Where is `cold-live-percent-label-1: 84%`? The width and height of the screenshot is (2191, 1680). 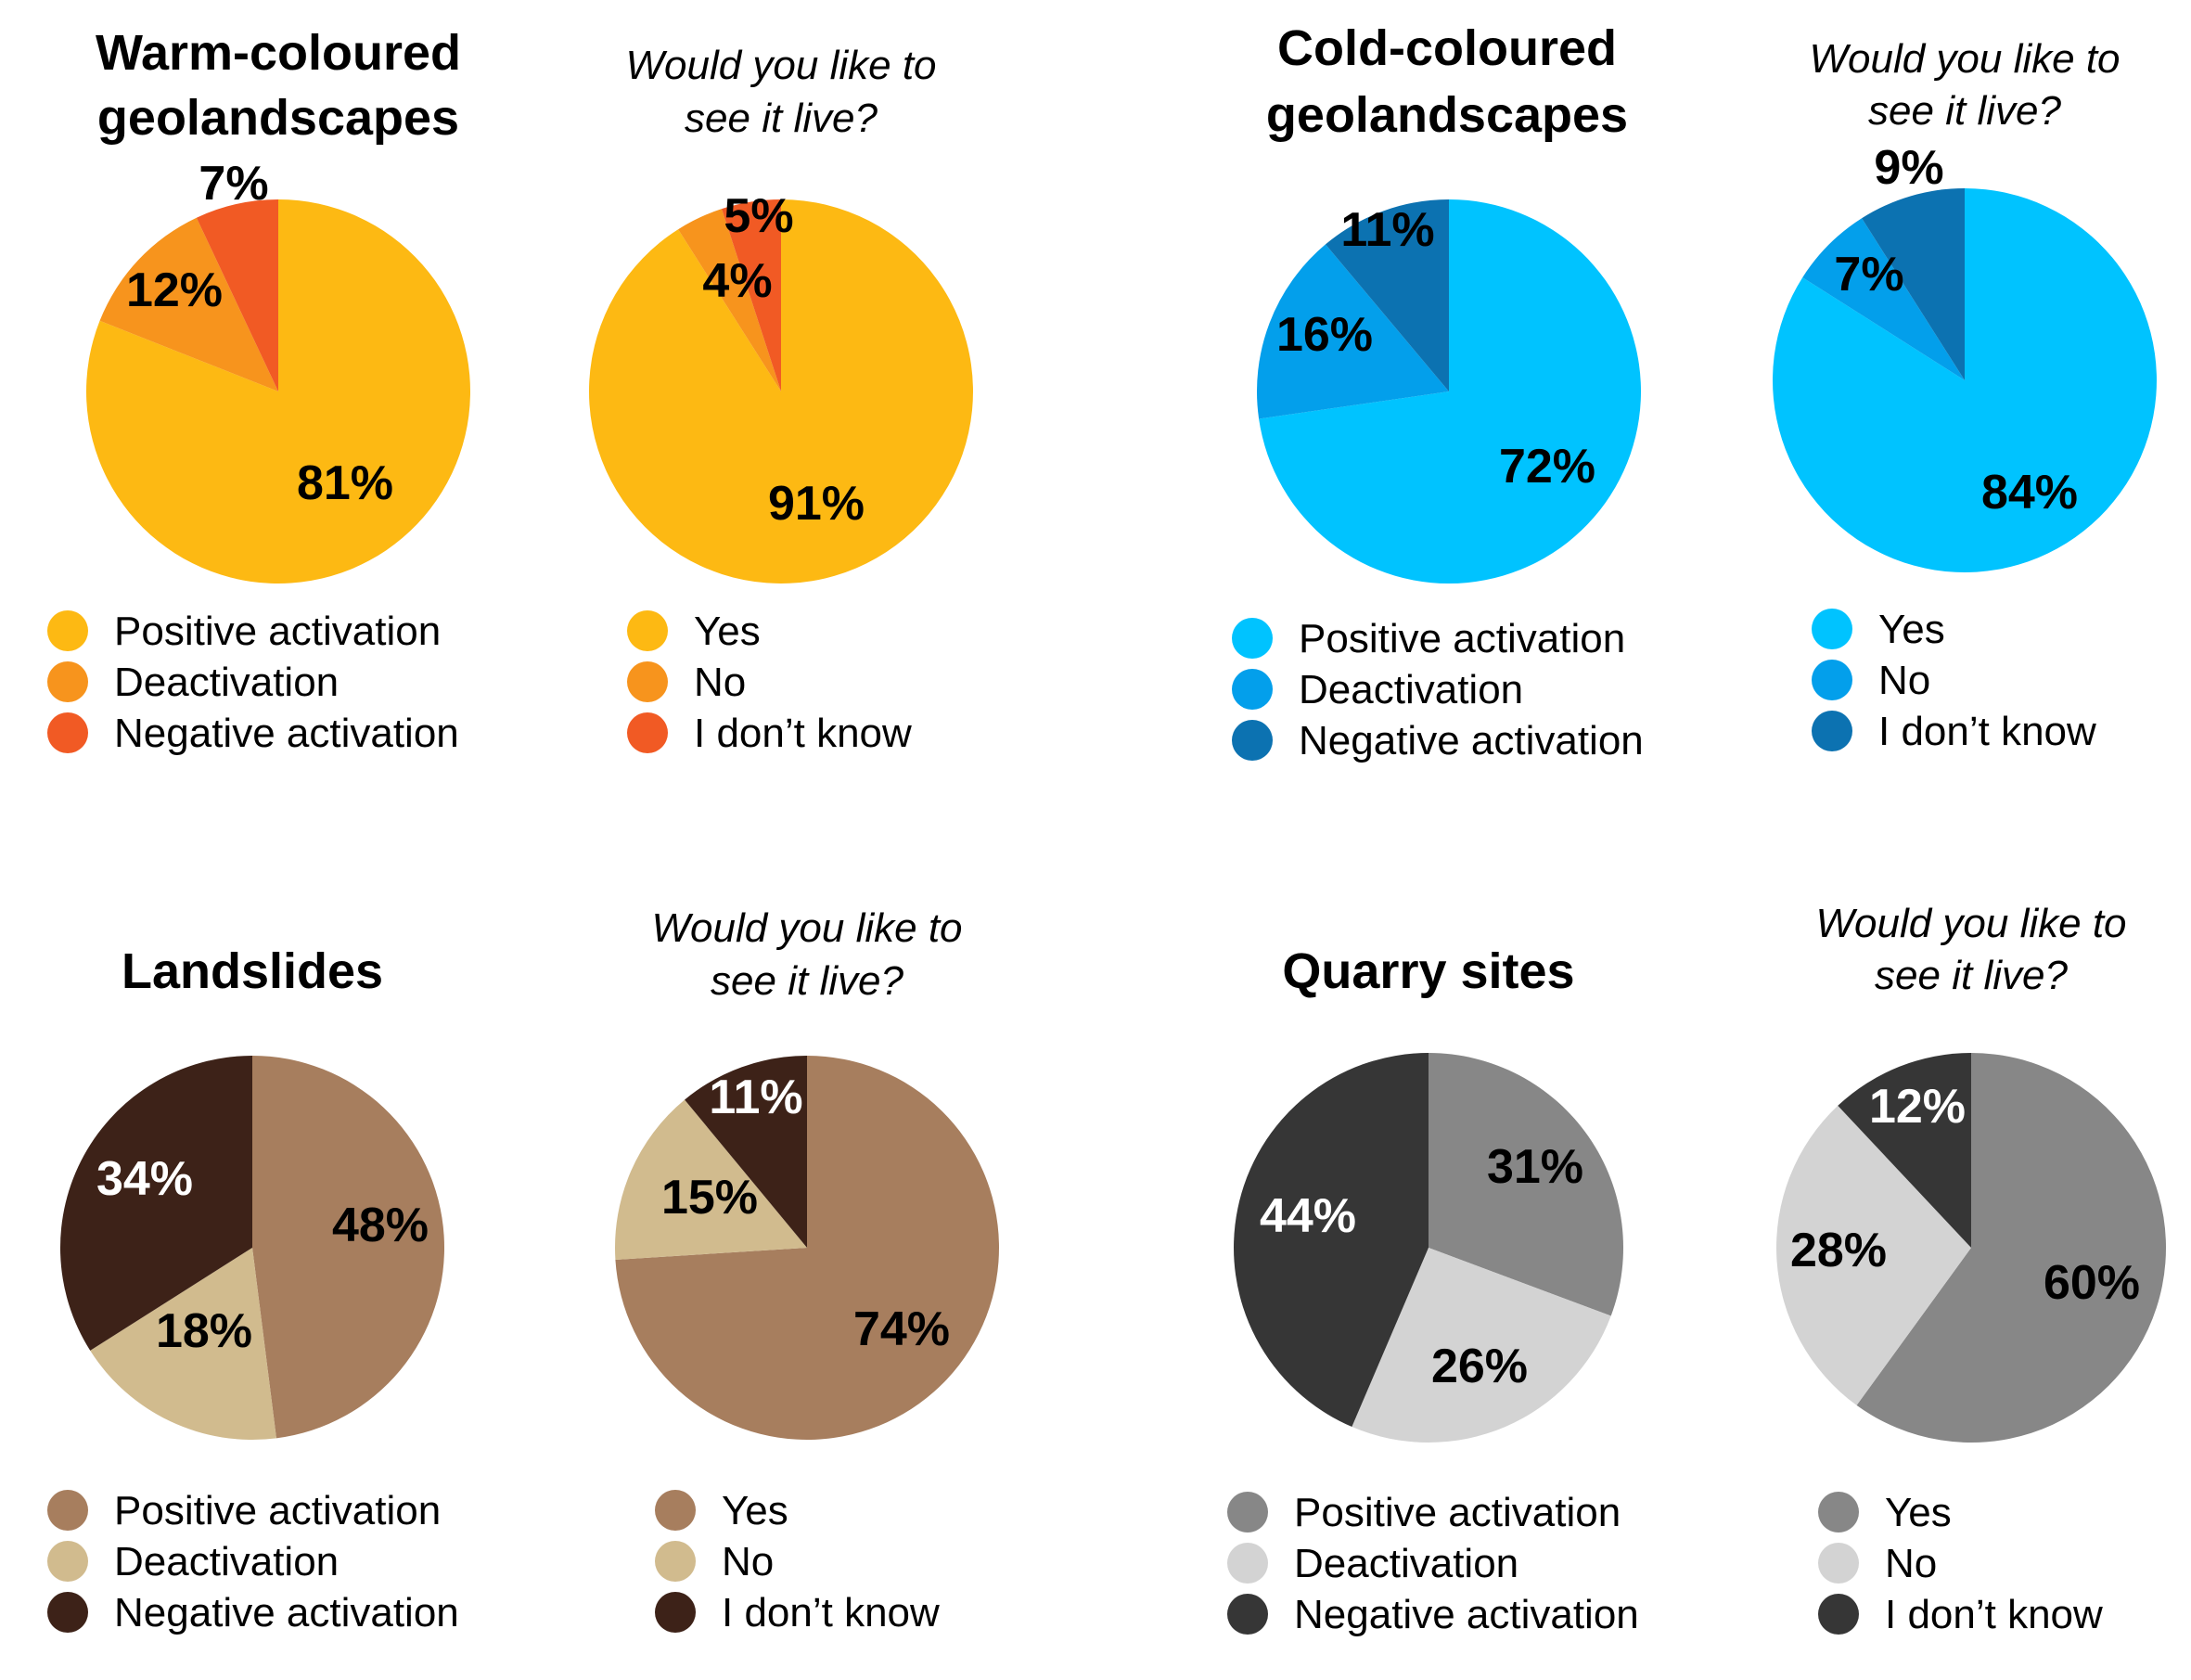
cold-live-percent-label-1: 84% is located at coordinates (2029, 492).